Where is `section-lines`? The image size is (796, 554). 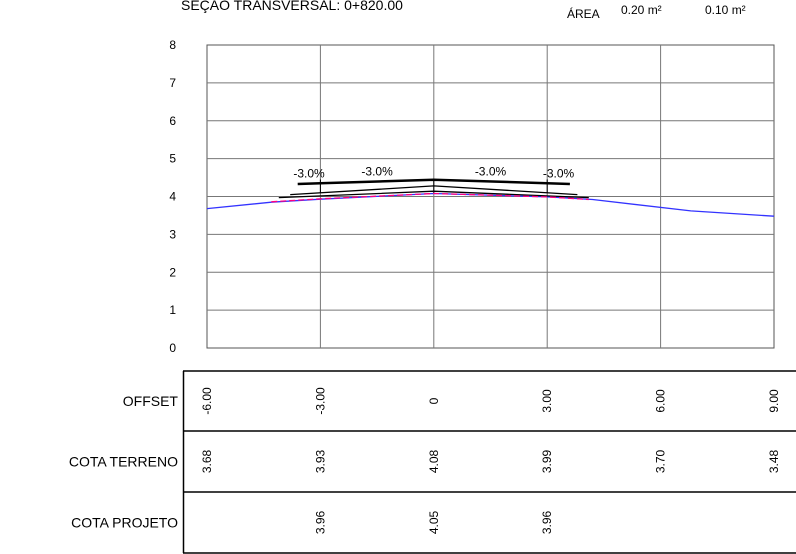 section-lines is located at coordinates (490, 197).